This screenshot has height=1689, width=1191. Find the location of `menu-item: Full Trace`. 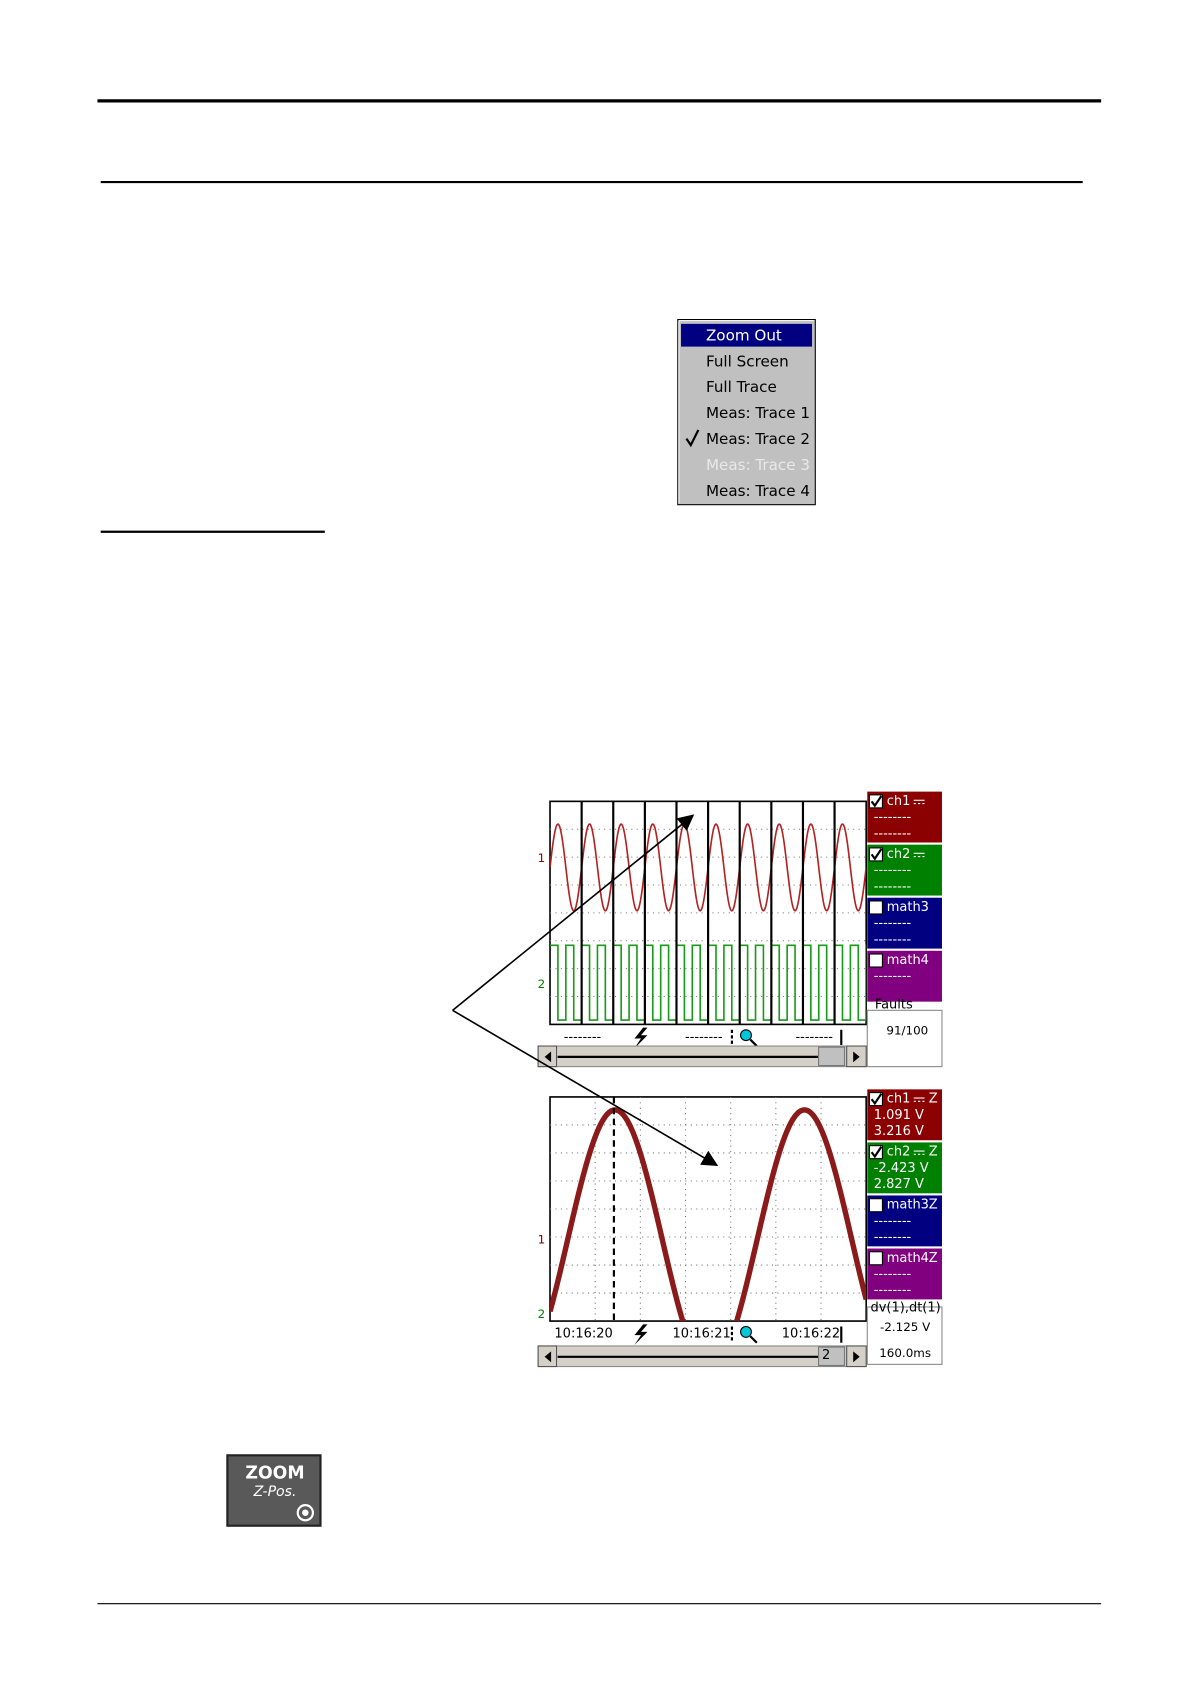

menu-item: Full Trace is located at coordinates (741, 387).